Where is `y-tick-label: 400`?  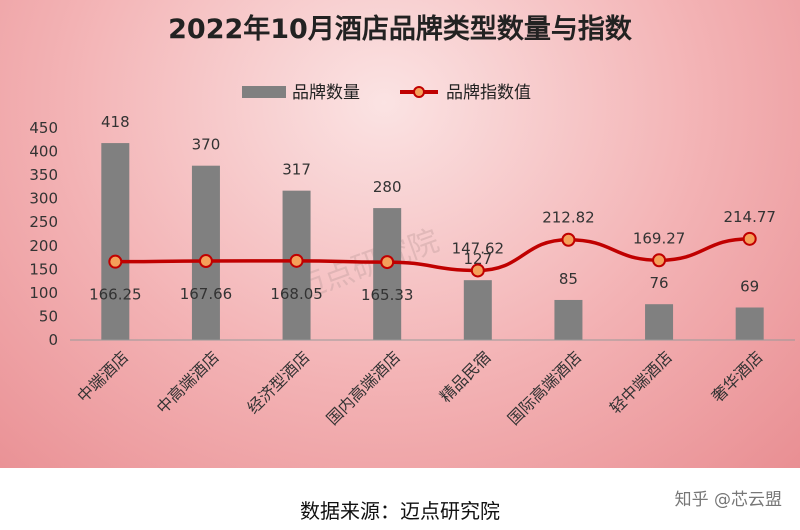
y-tick-label: 400 is located at coordinates (43, 152).